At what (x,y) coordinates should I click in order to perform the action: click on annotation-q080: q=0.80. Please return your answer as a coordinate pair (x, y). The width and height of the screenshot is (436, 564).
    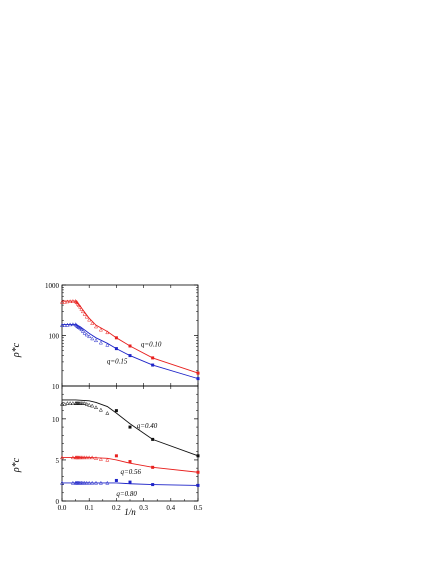
    Looking at the image, I should click on (126, 494).